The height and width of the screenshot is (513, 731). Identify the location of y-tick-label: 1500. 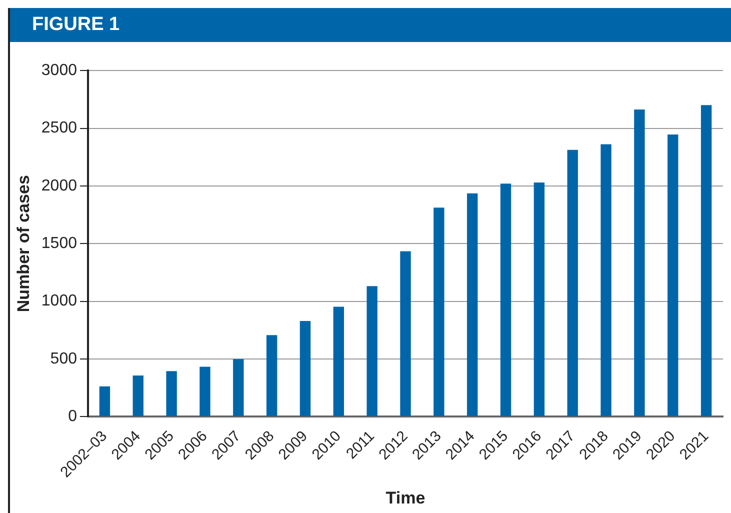
(59, 243).